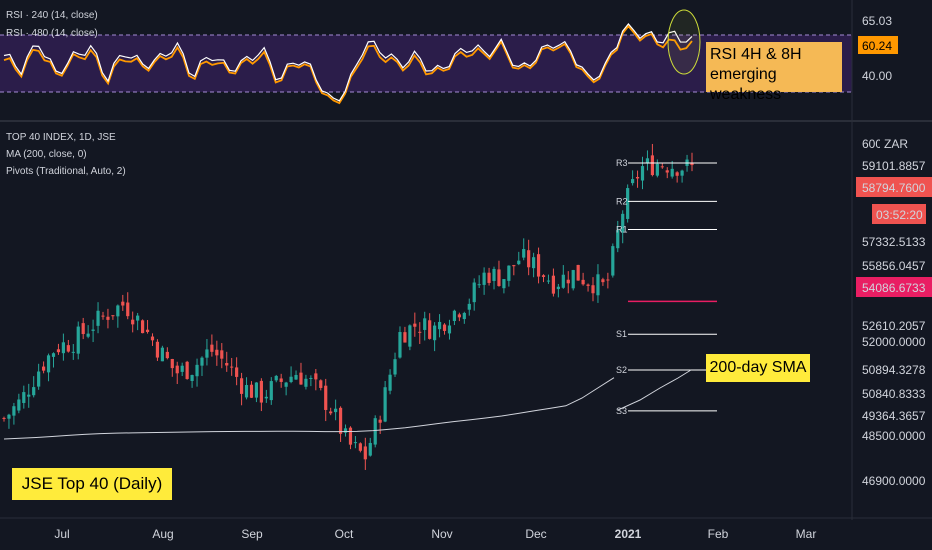 This screenshot has width=932, height=550. I want to click on title-callout: JSE Top 40 (Daily), so click(92, 484).